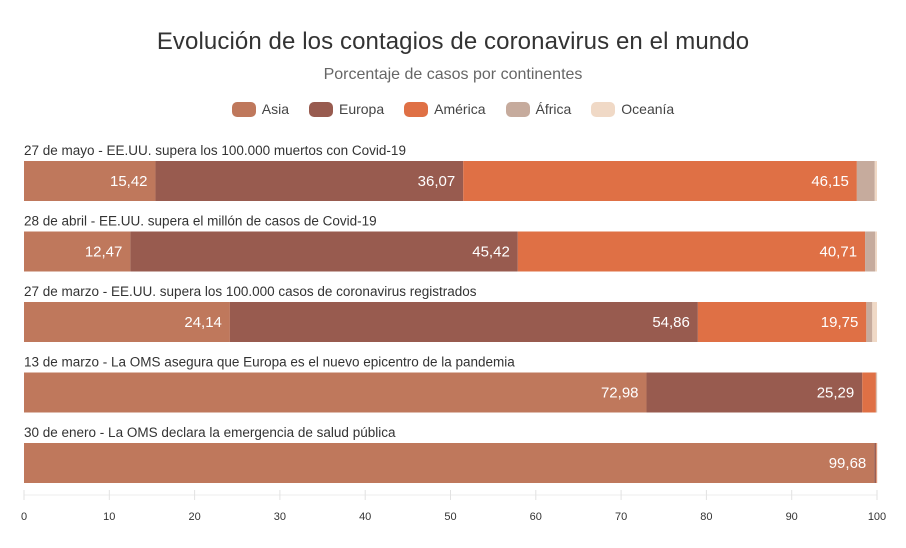  I want to click on legend-label: Oceanía, so click(648, 109).